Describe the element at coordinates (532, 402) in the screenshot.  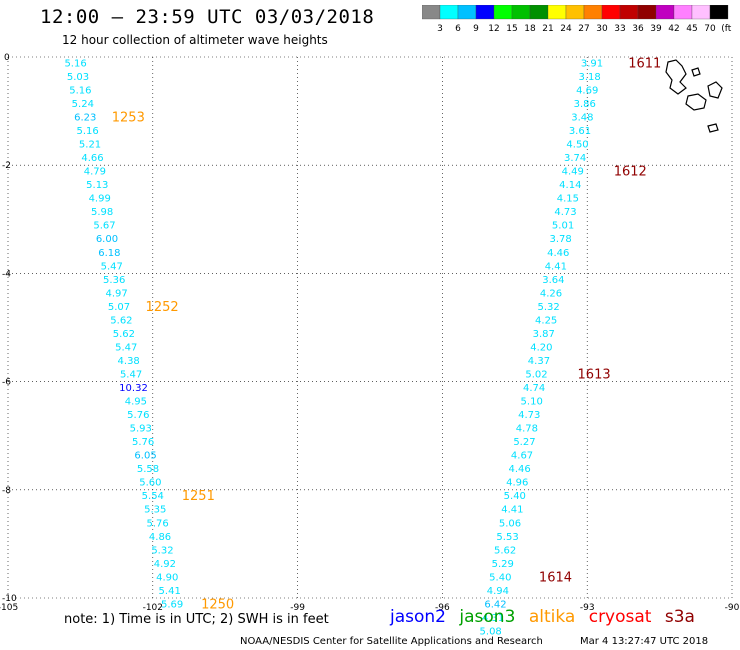
I see `wave-height-value: 5.10` at that location.